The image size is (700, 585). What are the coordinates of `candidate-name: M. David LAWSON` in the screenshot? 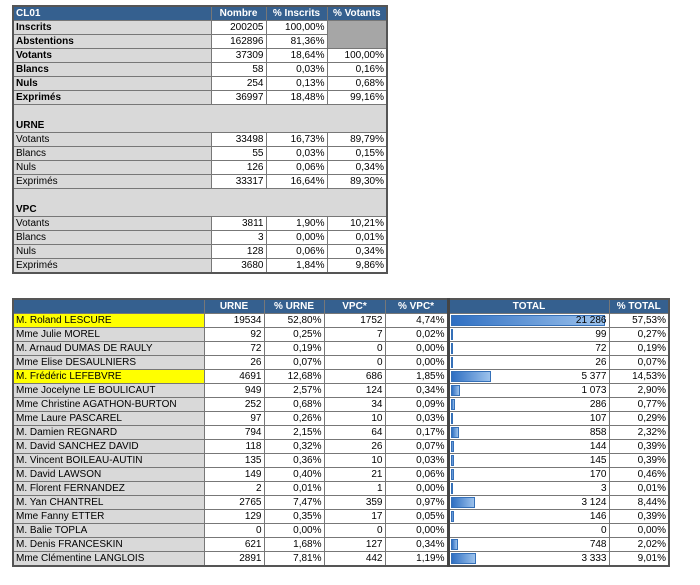 It's located at (108, 474).